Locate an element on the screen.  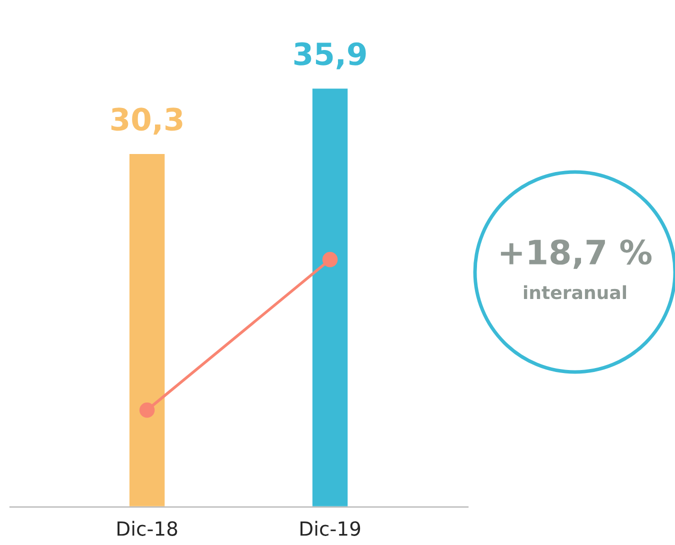
data-label: 30,3 is located at coordinates (146, 121).